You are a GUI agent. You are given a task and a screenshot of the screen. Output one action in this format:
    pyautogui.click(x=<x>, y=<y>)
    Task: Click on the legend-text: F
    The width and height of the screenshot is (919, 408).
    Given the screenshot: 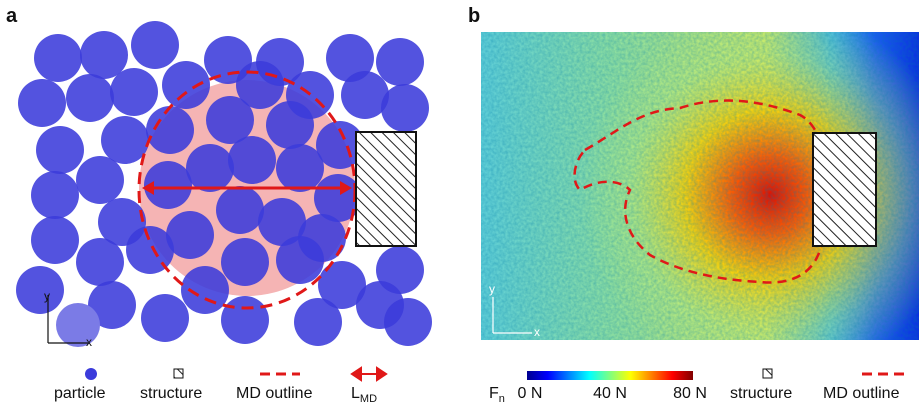 What is the action you would take?
    pyautogui.click(x=494, y=393)
    